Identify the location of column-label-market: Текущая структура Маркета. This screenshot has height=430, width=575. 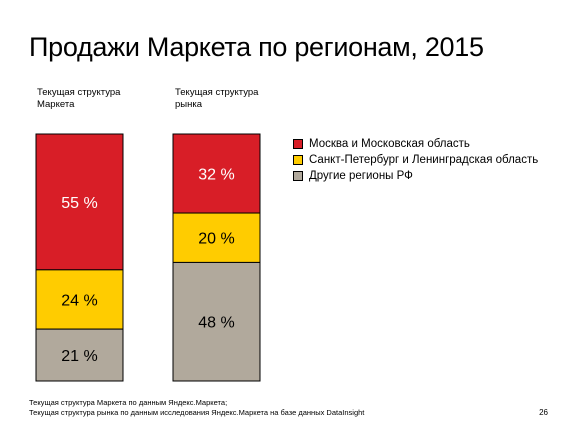
(78, 98).